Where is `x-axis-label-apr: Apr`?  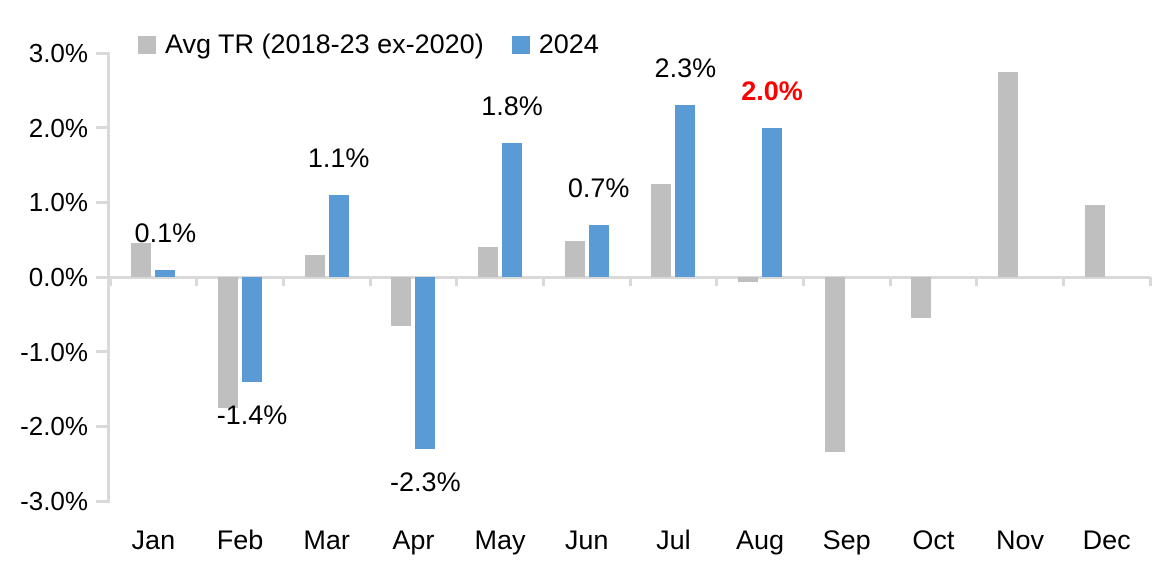 x-axis-label-apr: Apr is located at coordinates (413, 540).